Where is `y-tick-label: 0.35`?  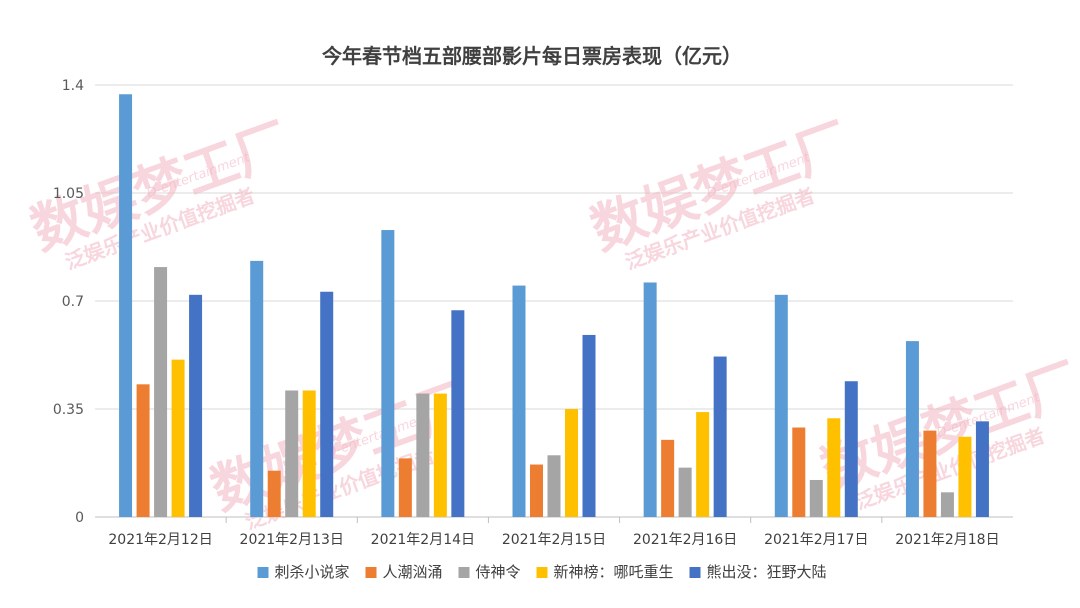
y-tick-label: 0.35 is located at coordinates (68, 410).